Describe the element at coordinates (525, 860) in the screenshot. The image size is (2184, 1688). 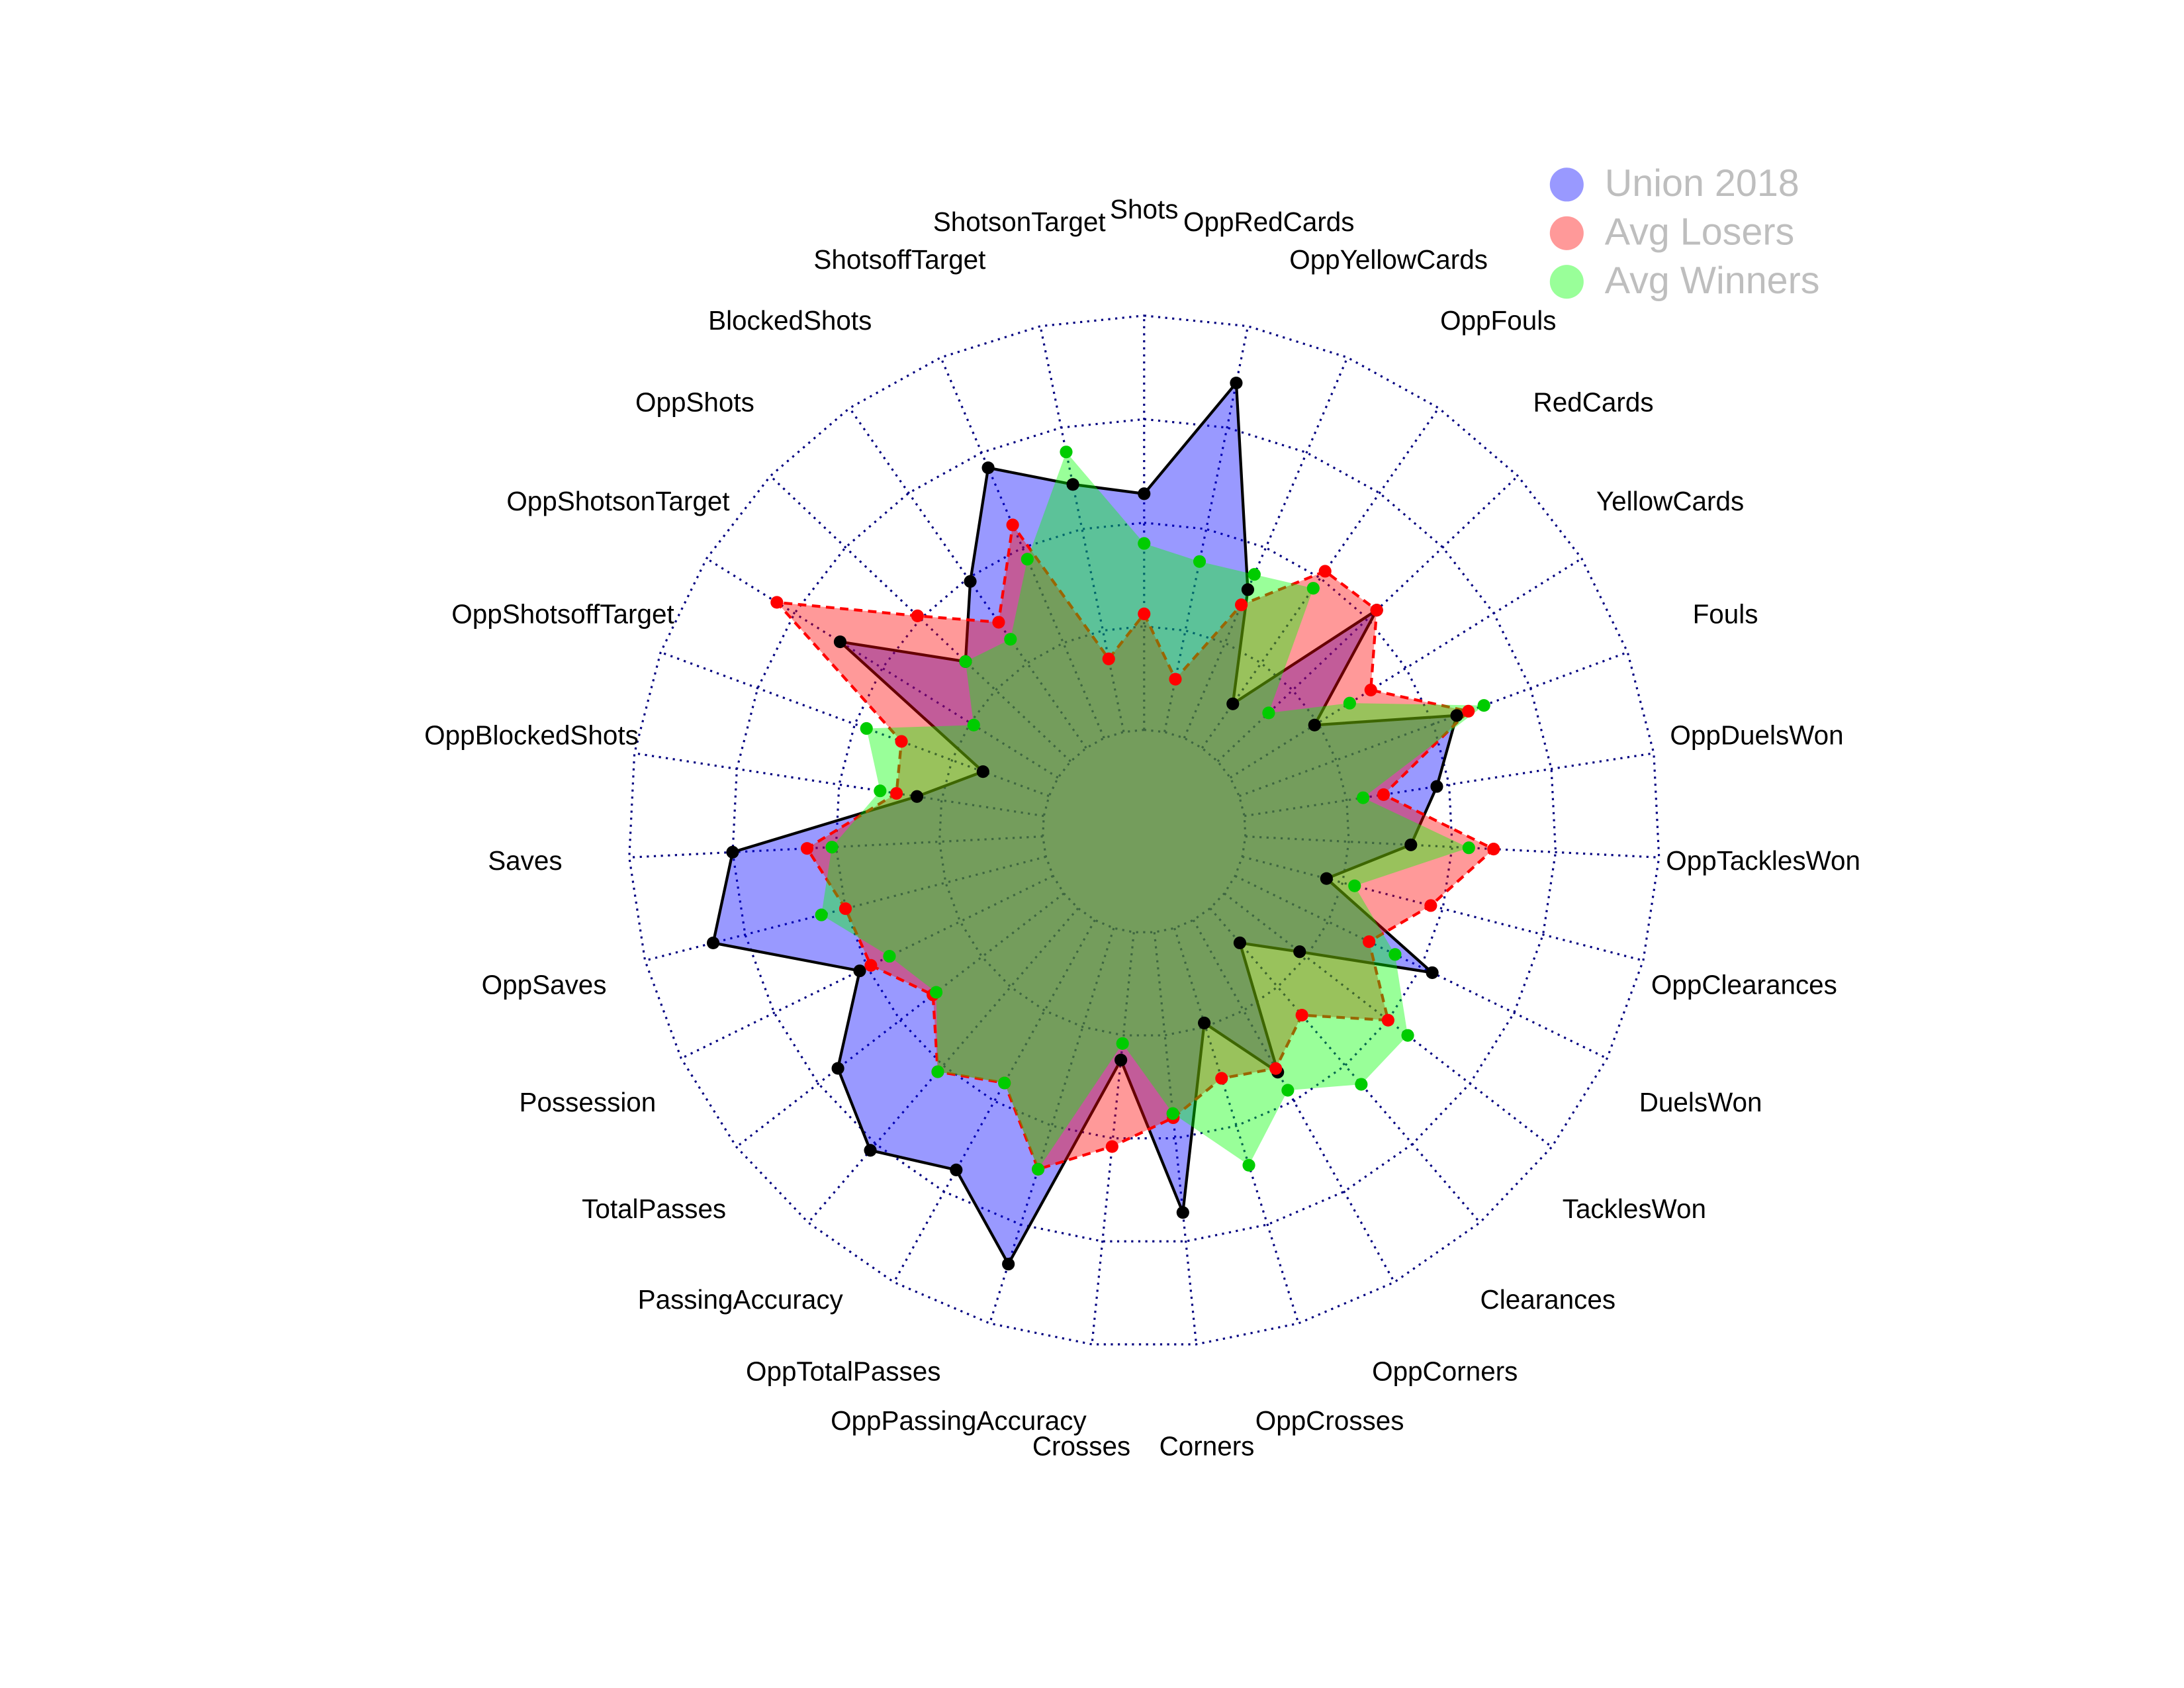
I see `axis-label: Saves` at that location.